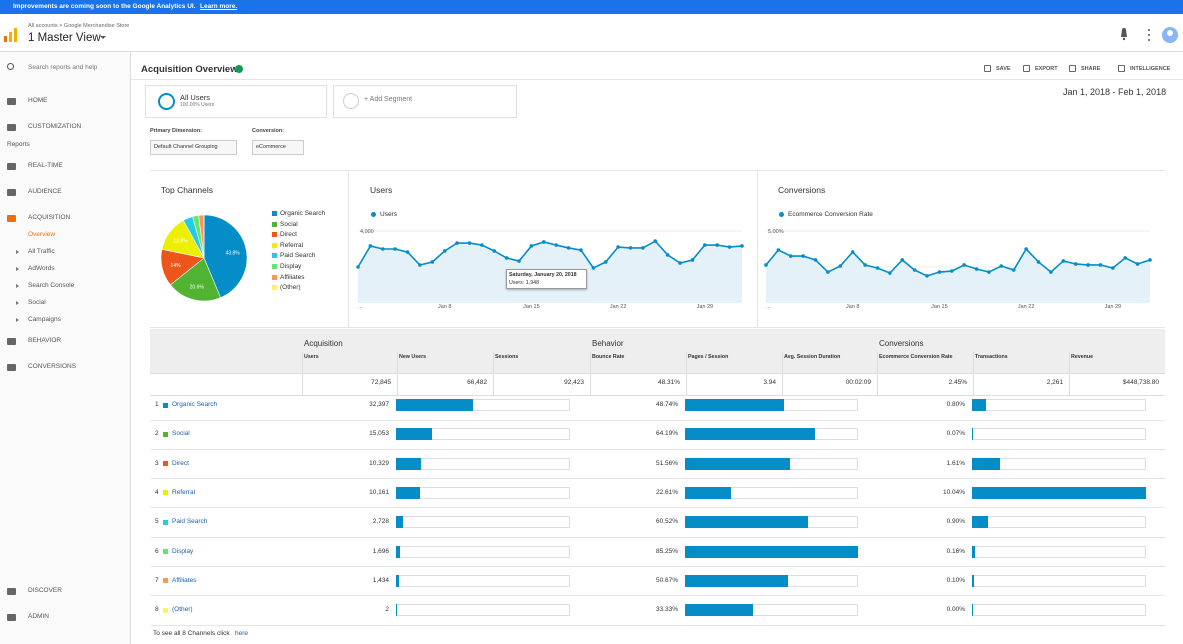  I want to click on sub-nav-item: Overview, so click(42, 234).